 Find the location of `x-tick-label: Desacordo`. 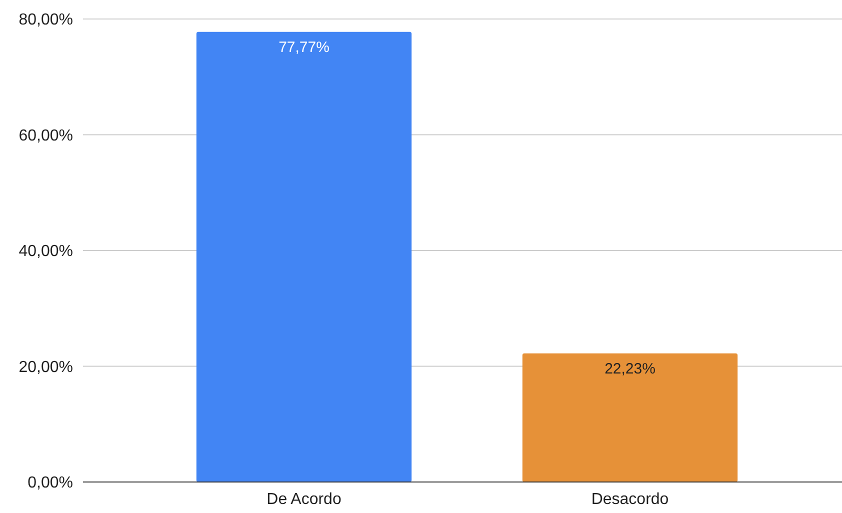

x-tick-label: Desacordo is located at coordinates (630, 499).